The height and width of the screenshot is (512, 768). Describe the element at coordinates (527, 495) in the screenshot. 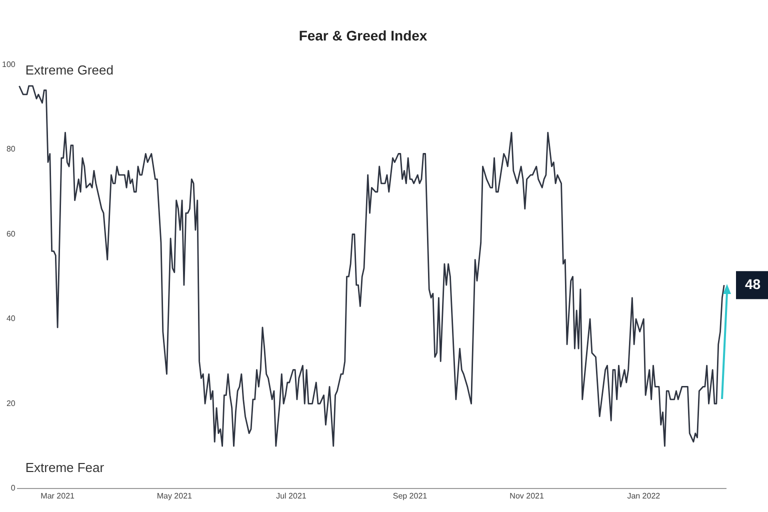

I see `x-tick-label: Nov 2021` at that location.